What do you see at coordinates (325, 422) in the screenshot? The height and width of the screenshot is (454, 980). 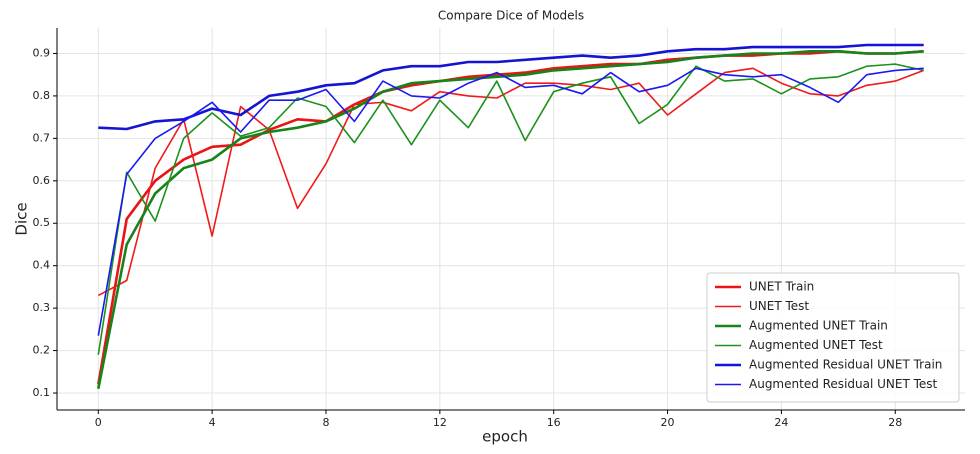 I see `x-tick-label: 8` at bounding box center [325, 422].